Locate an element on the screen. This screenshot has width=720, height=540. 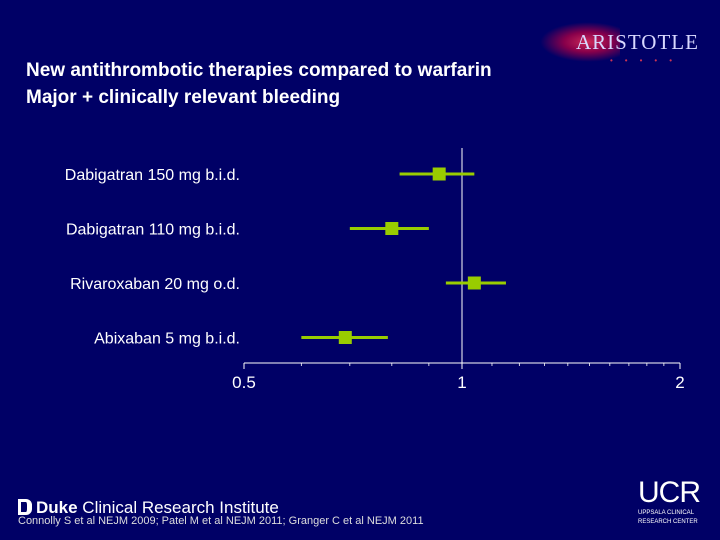
ucr-line-1: UPPSALA CLINICAL is located at coordinates (666, 513).